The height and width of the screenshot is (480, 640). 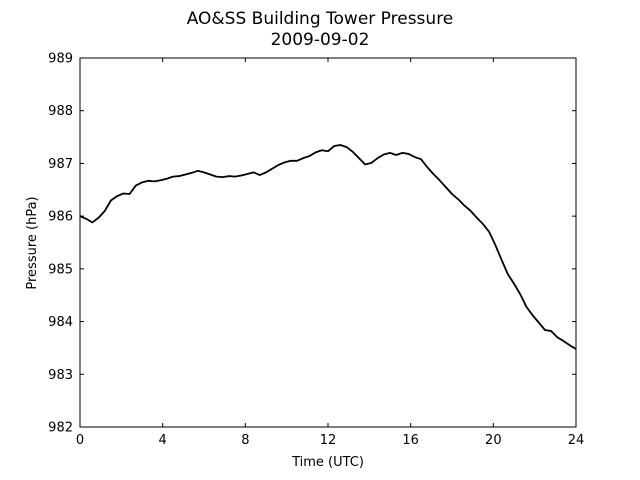 What do you see at coordinates (327, 462) in the screenshot?
I see `x-axis-label: Time (UTC)` at bounding box center [327, 462].